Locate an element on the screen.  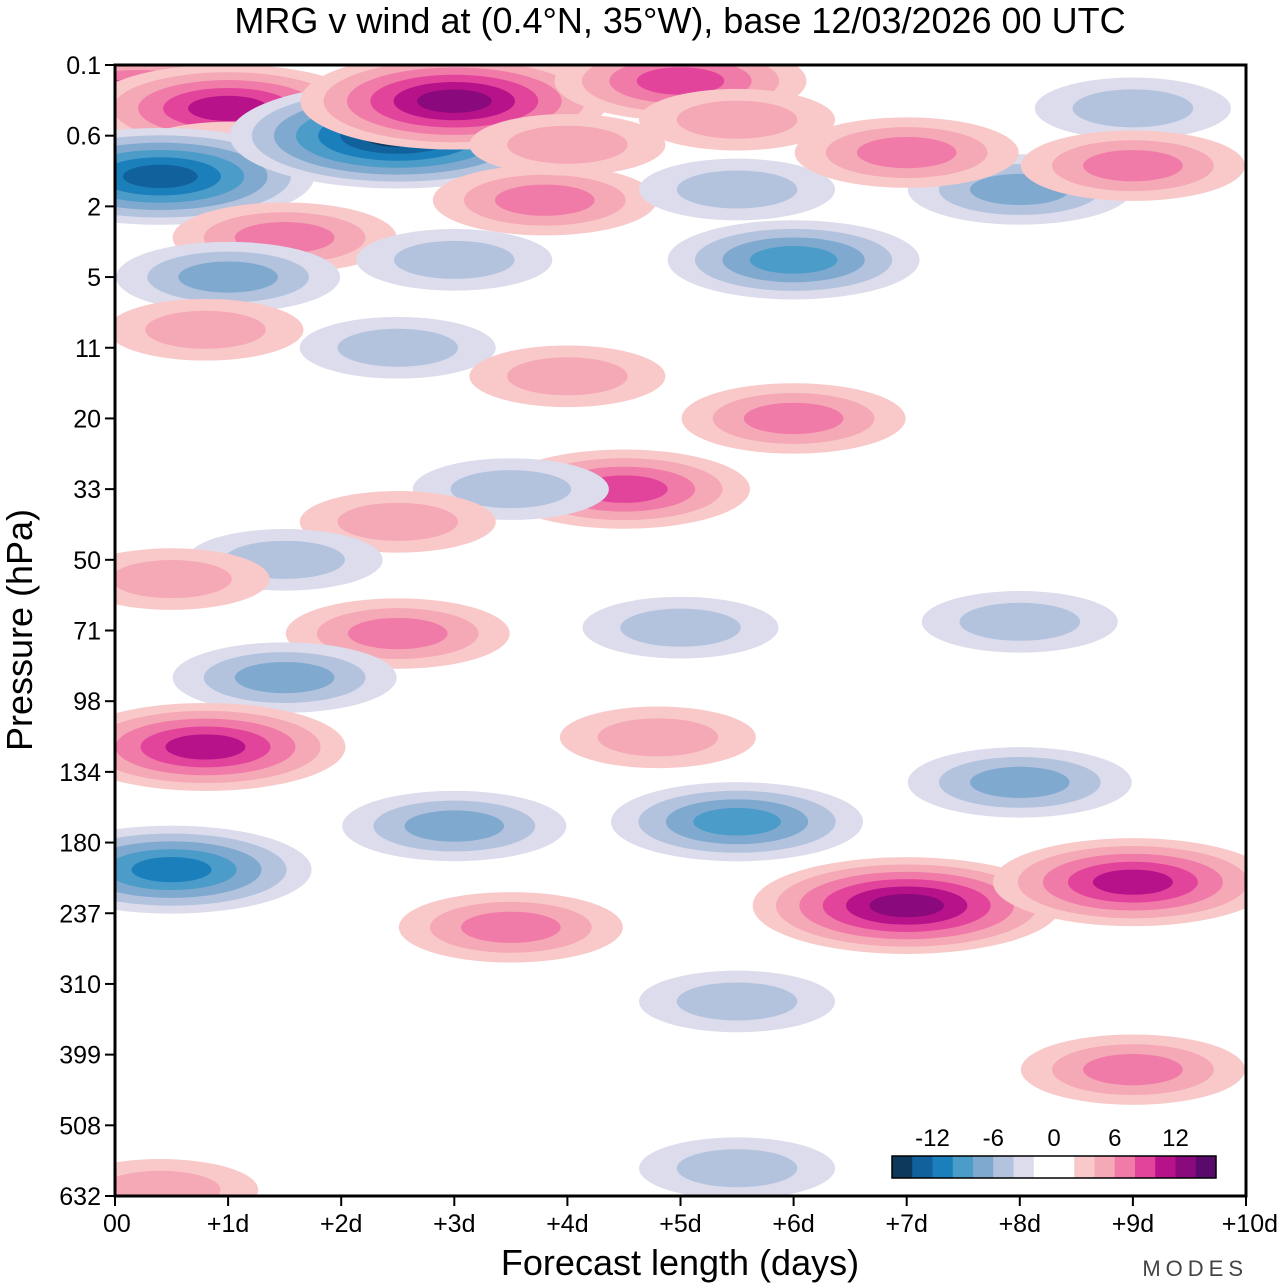
y-tick-label: 20 is located at coordinates (87, 419).